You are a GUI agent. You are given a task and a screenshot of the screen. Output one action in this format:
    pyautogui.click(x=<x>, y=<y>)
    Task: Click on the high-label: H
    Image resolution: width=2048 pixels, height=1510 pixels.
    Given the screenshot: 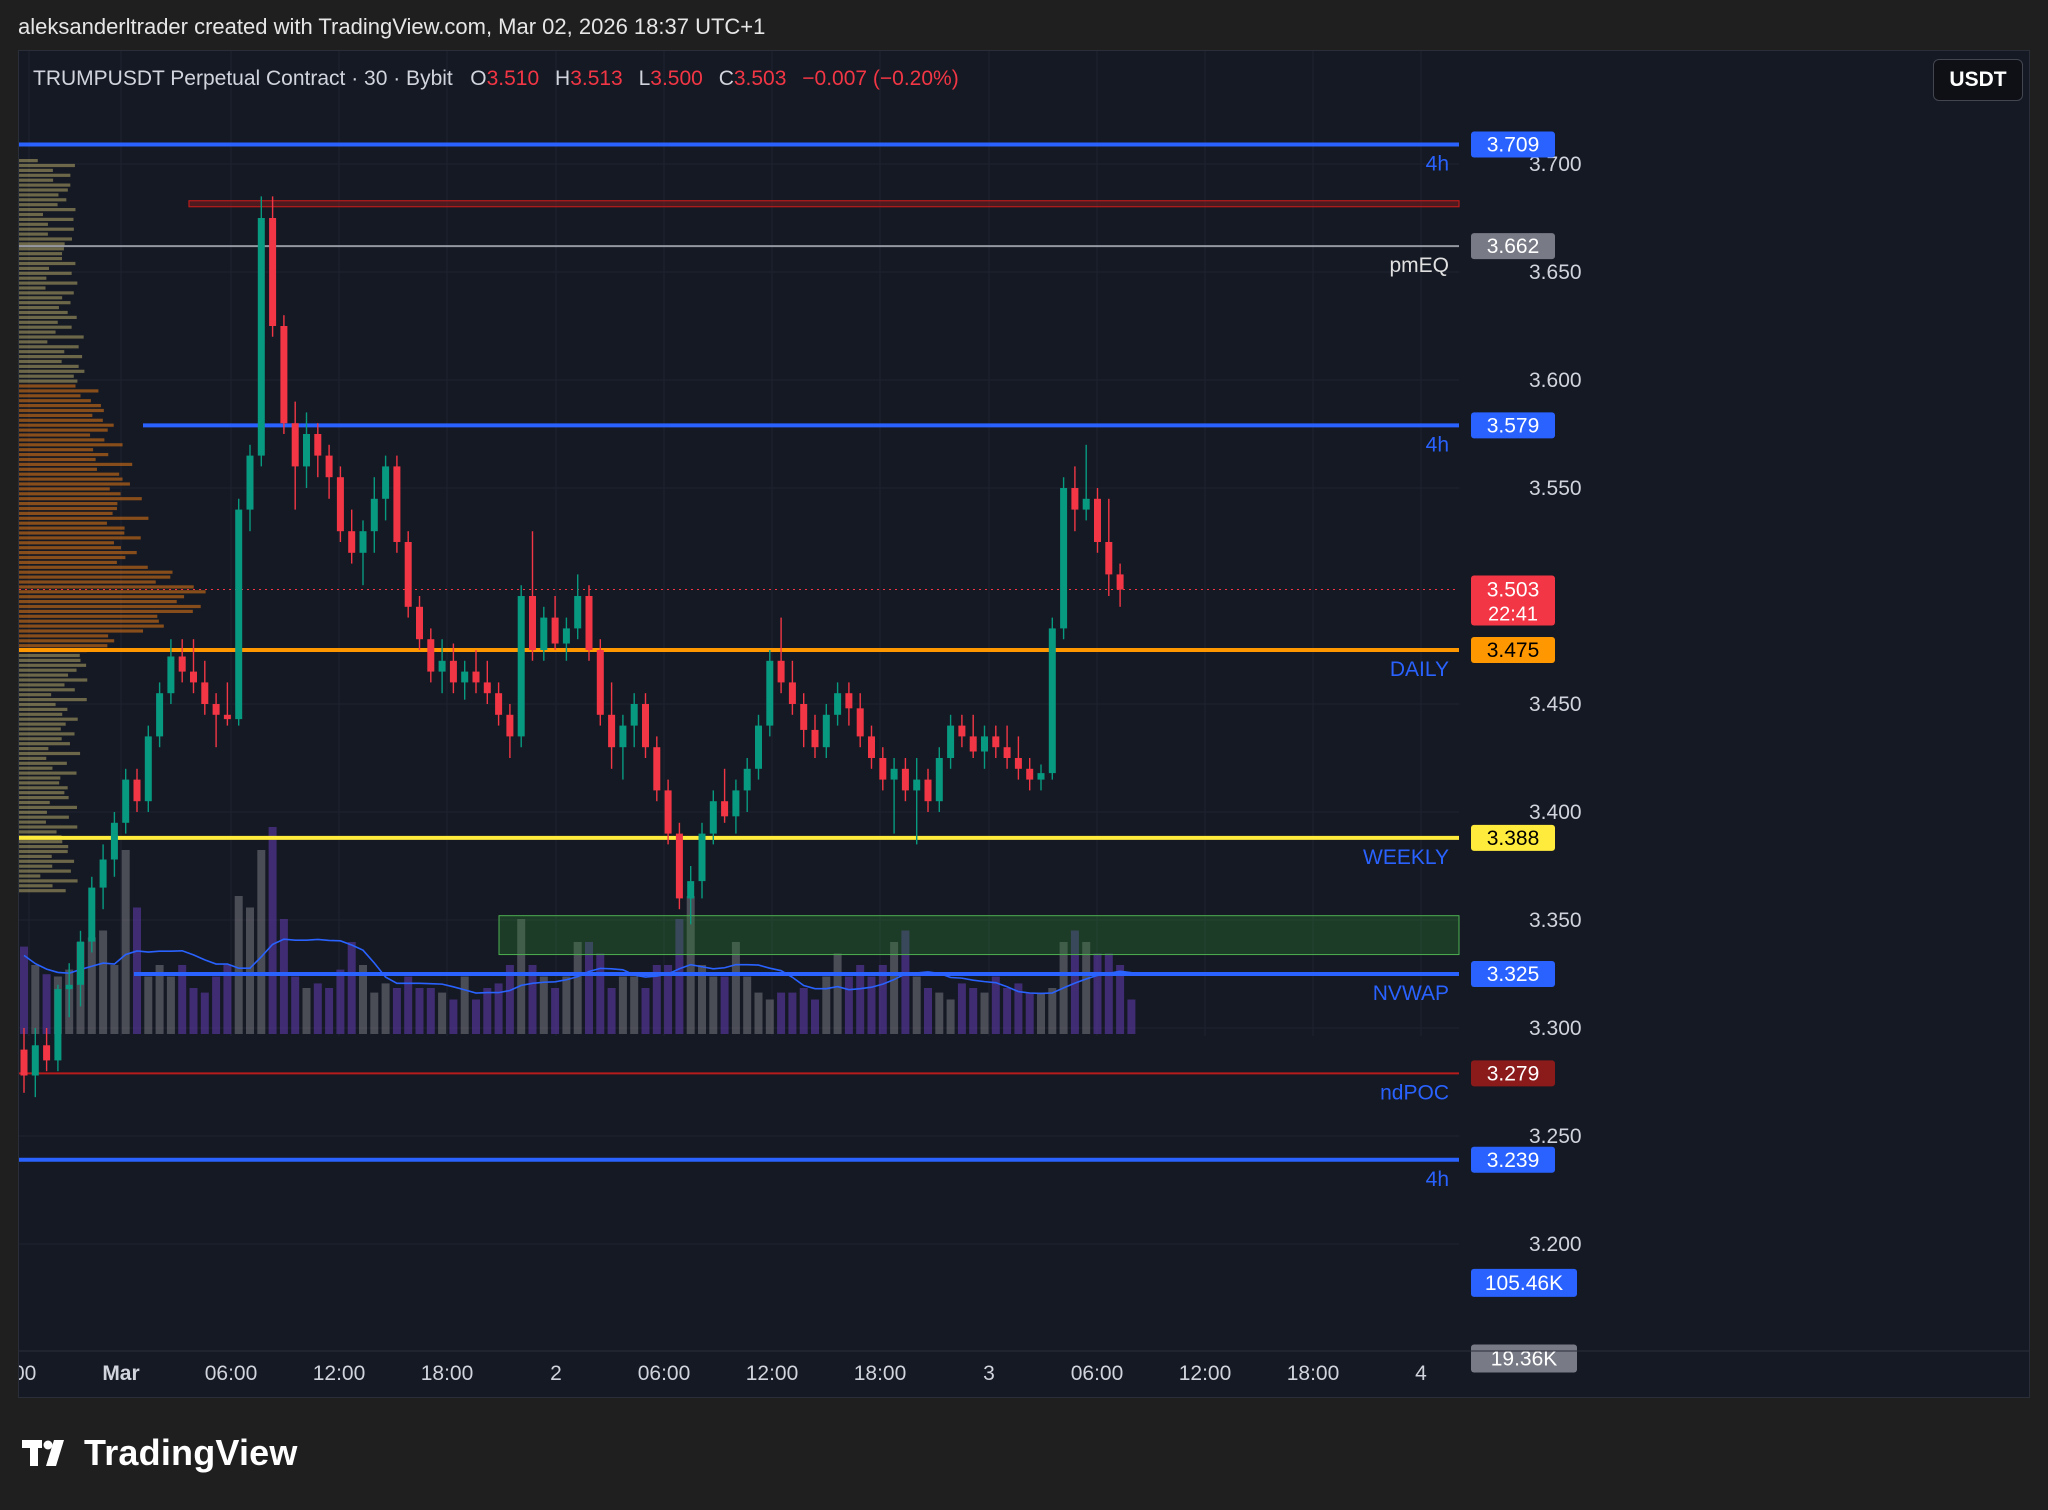 What is the action you would take?
    pyautogui.click(x=563, y=78)
    